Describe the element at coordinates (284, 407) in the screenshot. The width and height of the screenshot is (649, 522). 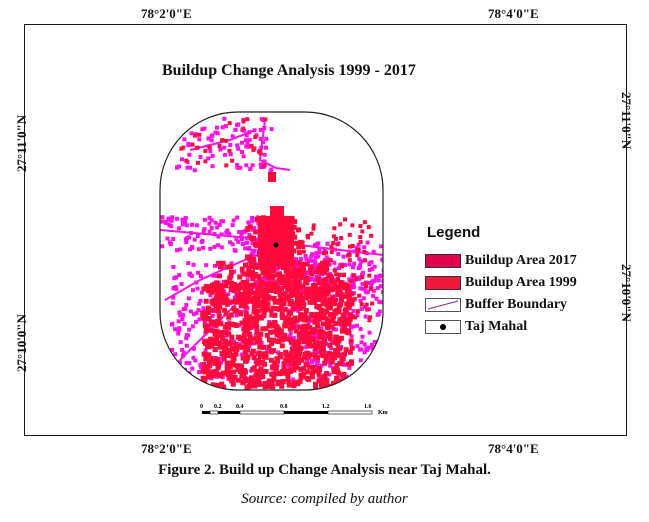
I see `scale-tick-0-8: 0.8` at that location.